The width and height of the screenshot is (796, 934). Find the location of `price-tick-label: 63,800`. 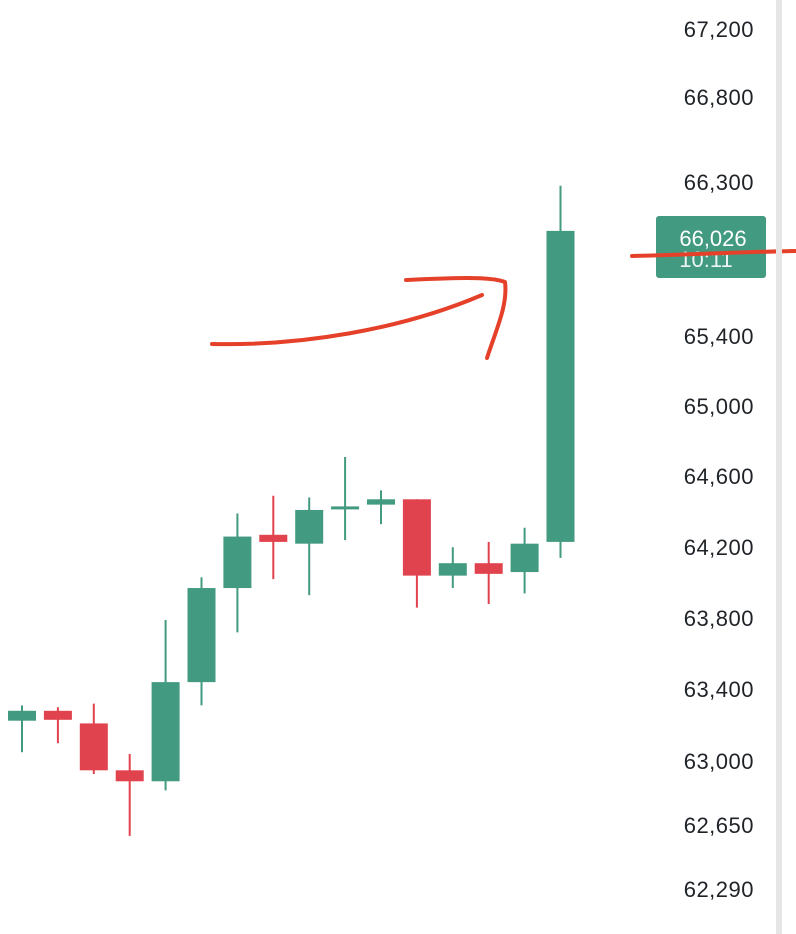

price-tick-label: 63,800 is located at coordinates (719, 618).